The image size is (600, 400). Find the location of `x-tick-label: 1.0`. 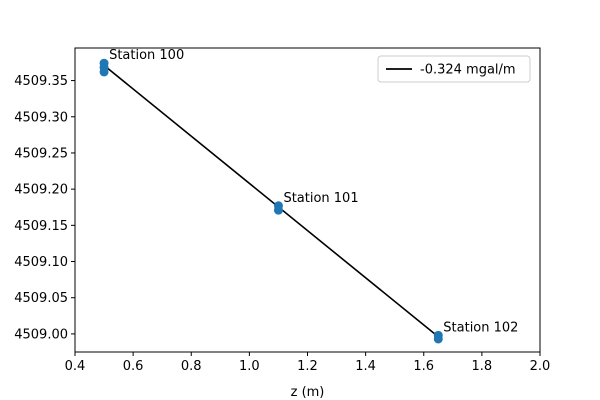

x-tick-label: 1.0 is located at coordinates (249, 366).